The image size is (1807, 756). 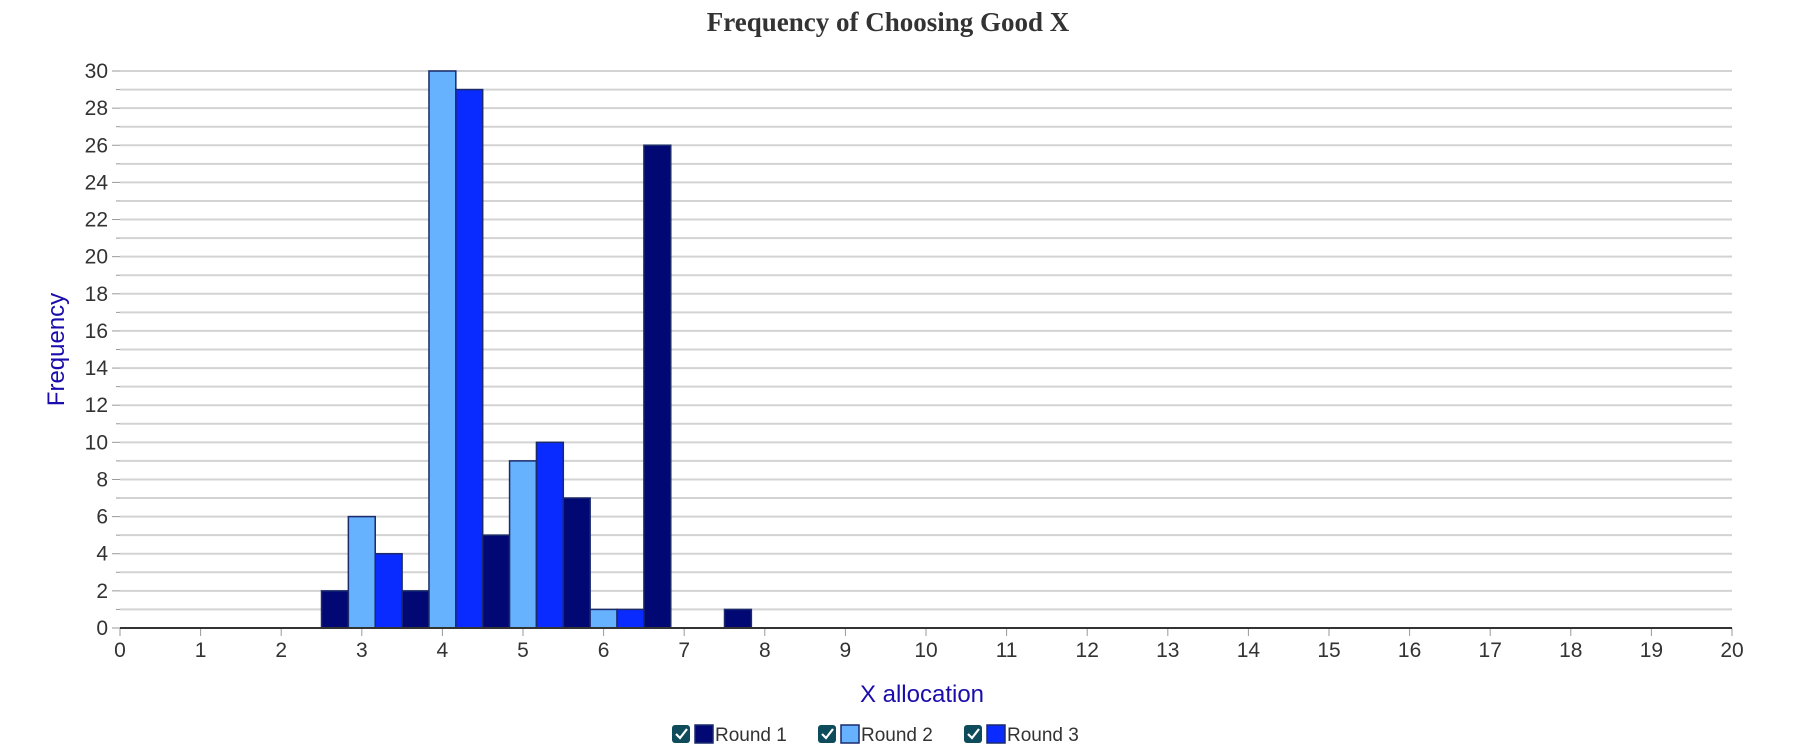 I want to click on y-tick-label: 26, so click(x=96, y=145).